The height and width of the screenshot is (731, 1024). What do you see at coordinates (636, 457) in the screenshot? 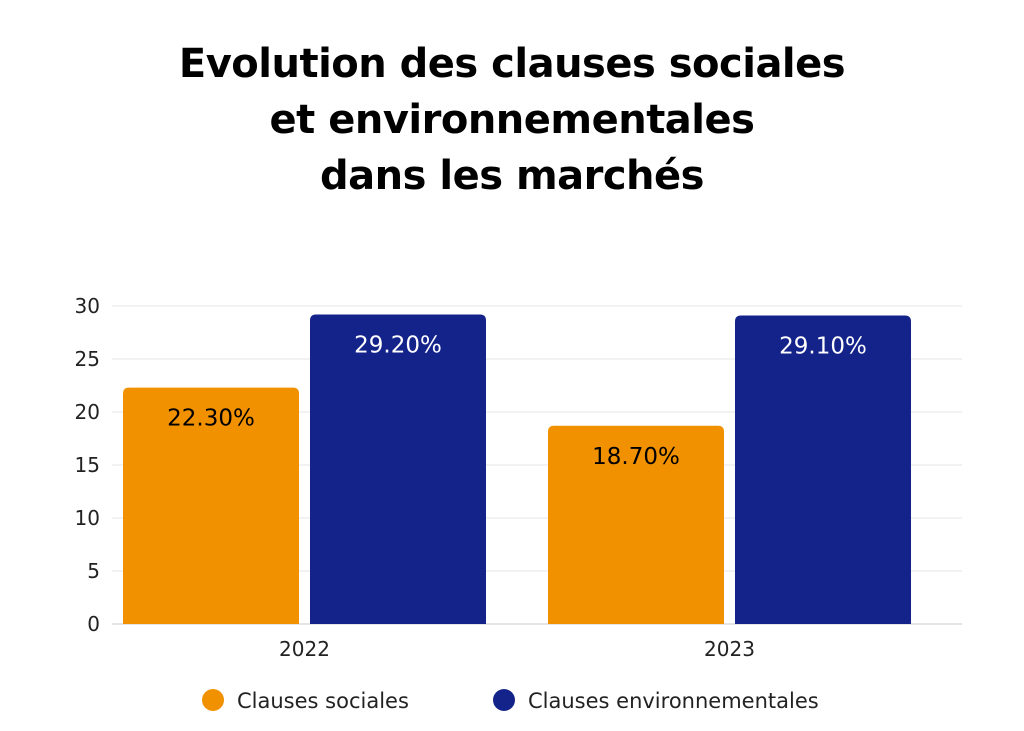
I see `data-label: 18.70%` at bounding box center [636, 457].